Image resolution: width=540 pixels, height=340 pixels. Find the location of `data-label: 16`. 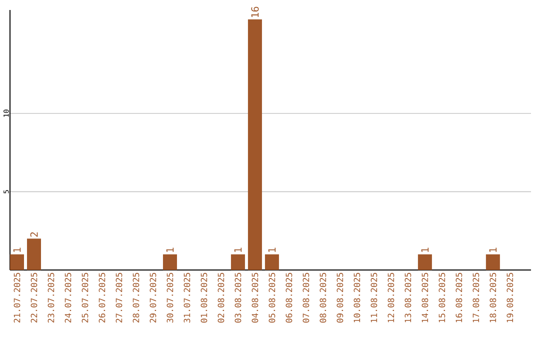

data-label: 16 is located at coordinates (255, 11).